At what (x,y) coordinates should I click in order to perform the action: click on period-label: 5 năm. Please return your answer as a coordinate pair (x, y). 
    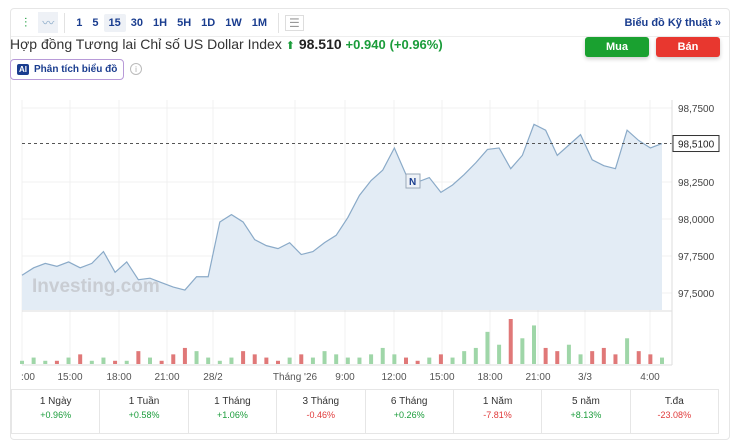
    Looking at the image, I should click on (586, 401).